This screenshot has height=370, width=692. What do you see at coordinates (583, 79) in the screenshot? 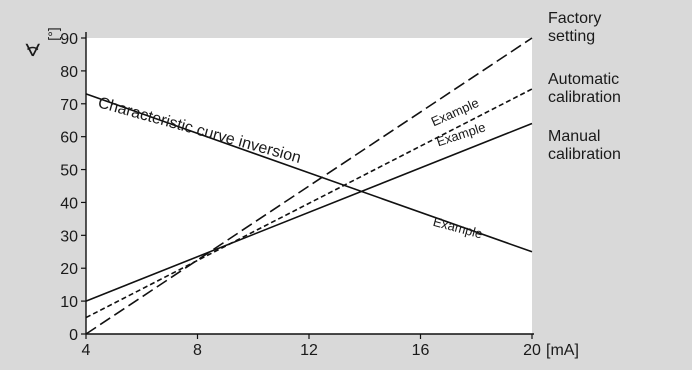
I see `legend-automatic-calibration: Automatic` at bounding box center [583, 79].